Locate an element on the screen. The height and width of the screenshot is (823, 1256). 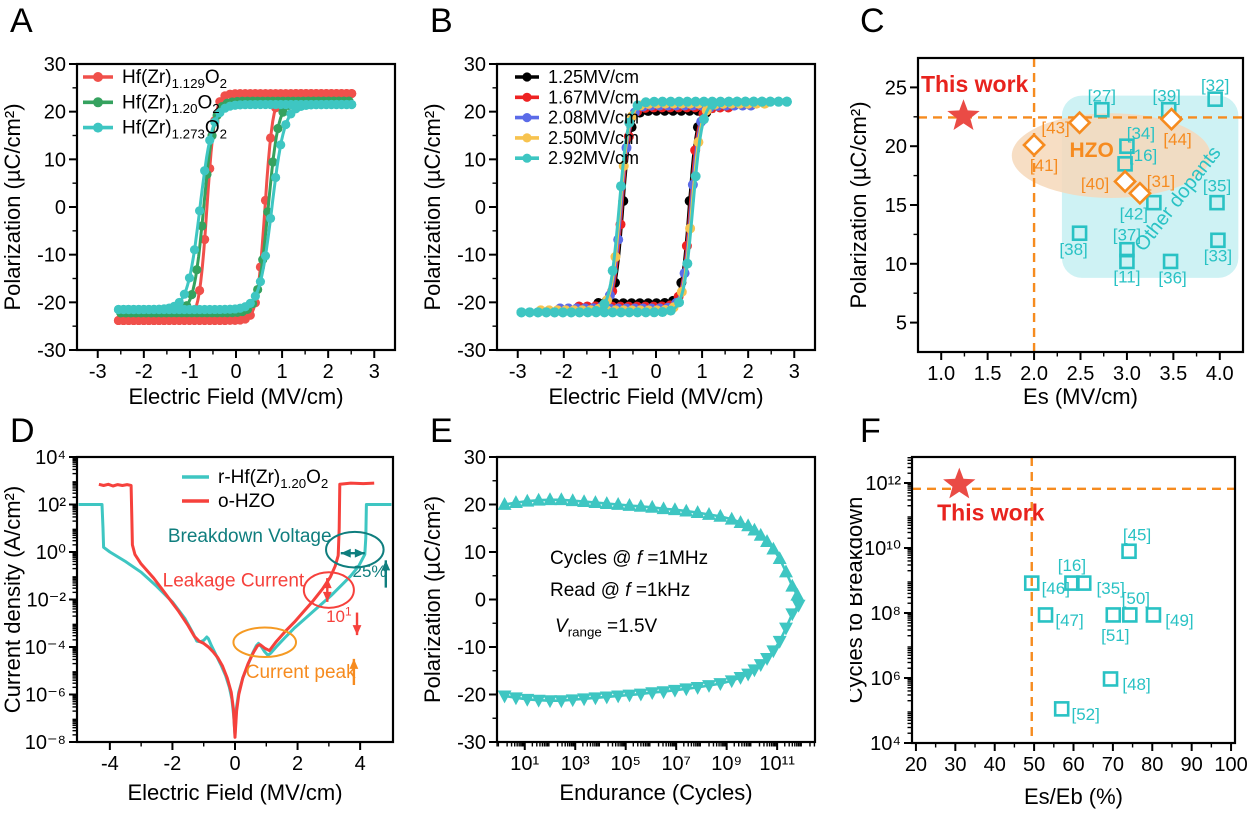
annotation-arrow is located at coordinates (357, 624).